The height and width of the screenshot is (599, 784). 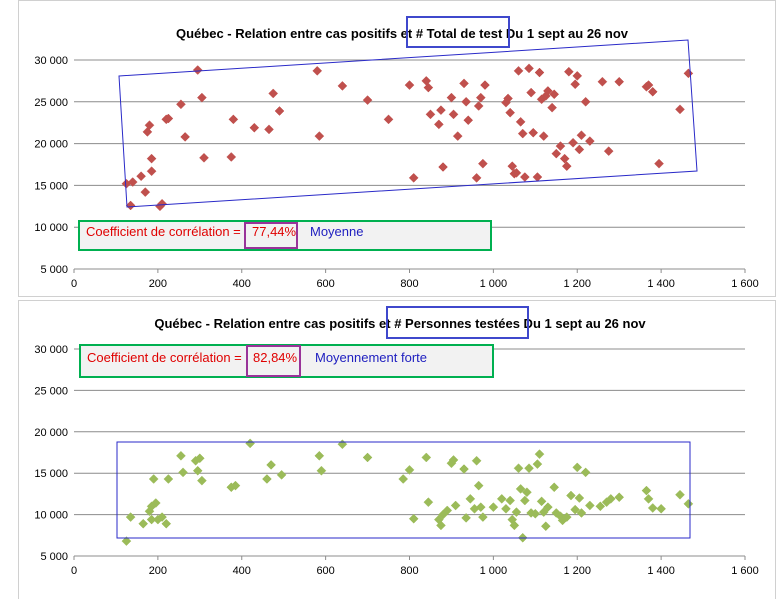 I want to click on chart-2-y-tick-label: 20 000, so click(x=51, y=433).